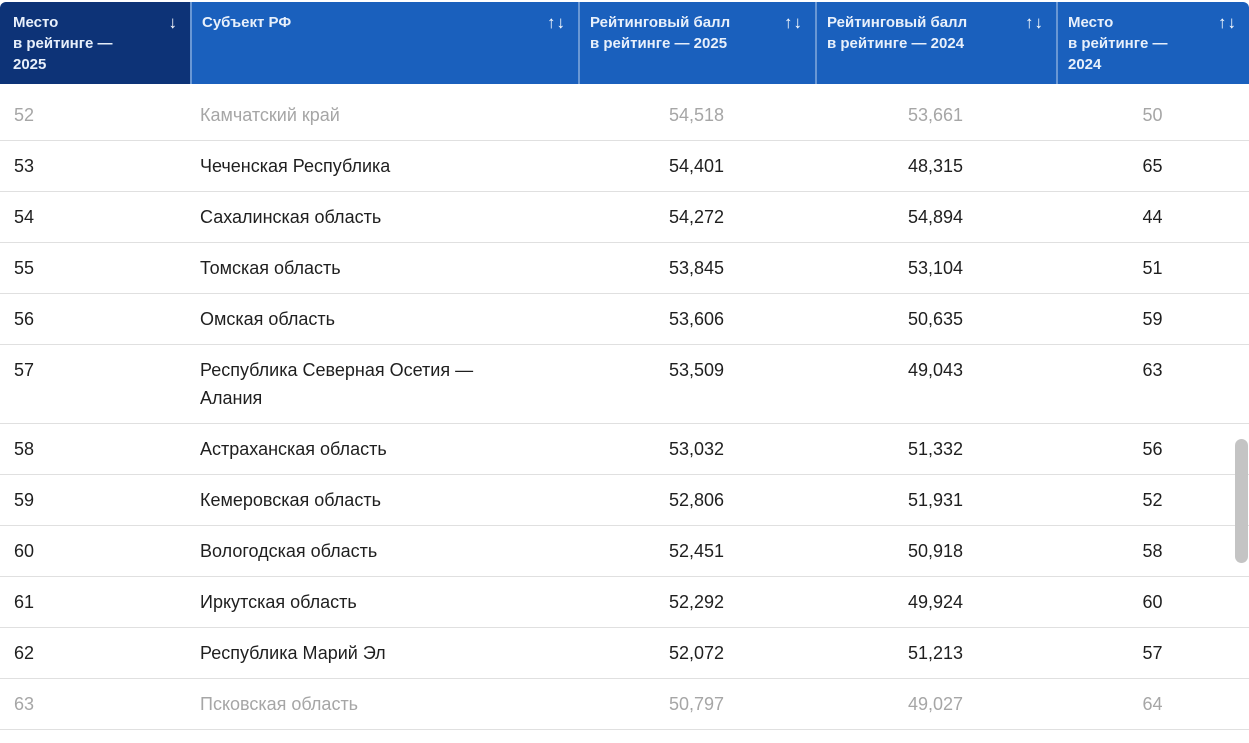 This screenshot has height=743, width=1249. I want to click on cell-score-2024: 53,104, so click(935, 268).